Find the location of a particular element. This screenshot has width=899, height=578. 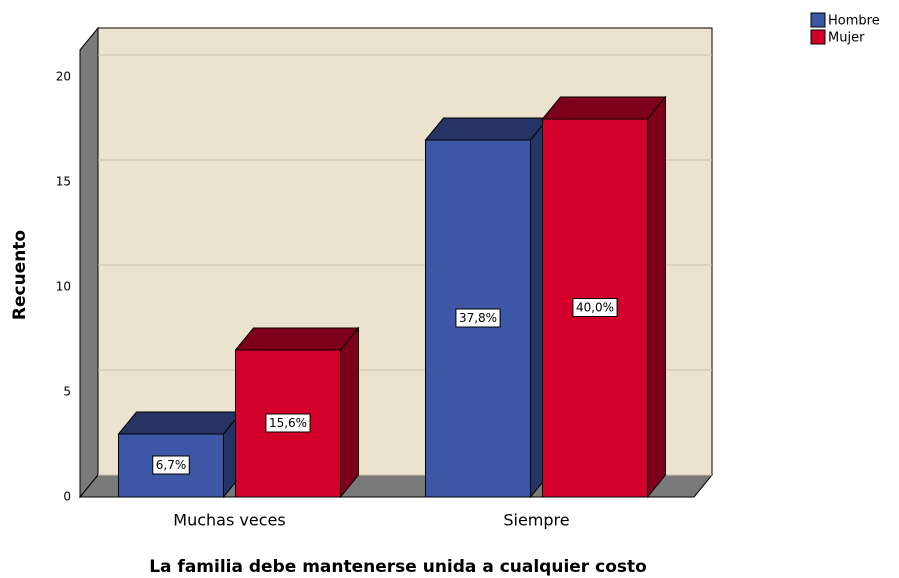

y-tick-label: 15 is located at coordinates (63, 182).